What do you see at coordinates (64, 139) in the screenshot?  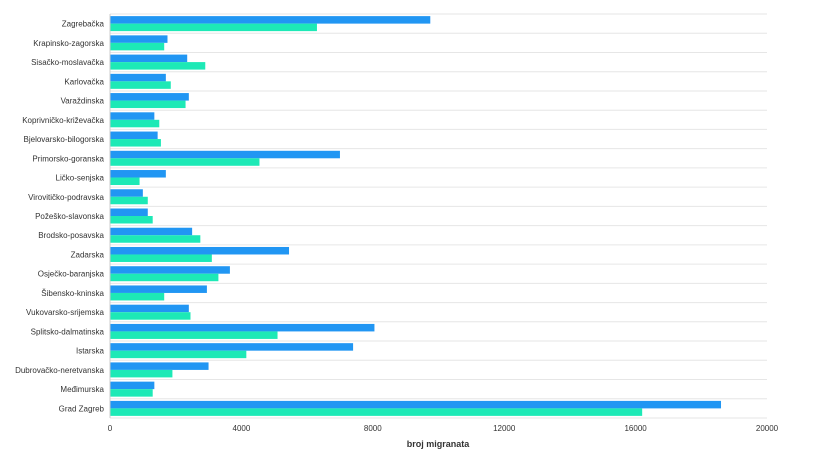 I see `category-label: Bjelovarsko-bilogorska` at bounding box center [64, 139].